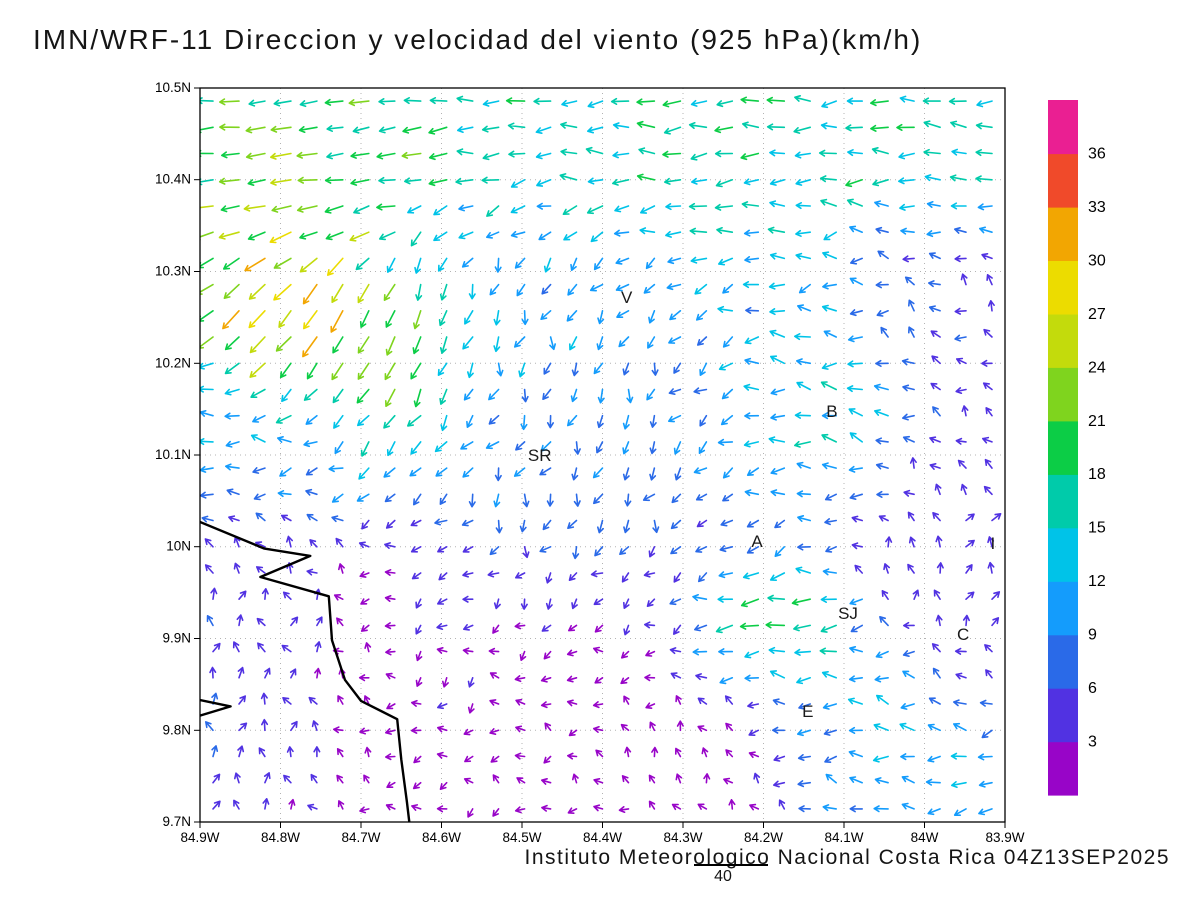 Image resolution: width=1200 pixels, height=900 pixels. What do you see at coordinates (627, 297) in the screenshot?
I see `svg-text: V` at bounding box center [627, 297].